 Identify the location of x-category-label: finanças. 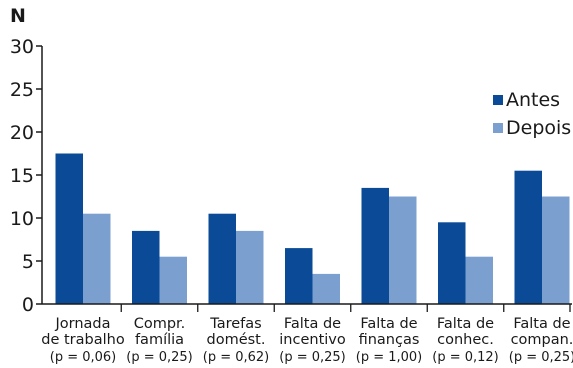
(389, 340).